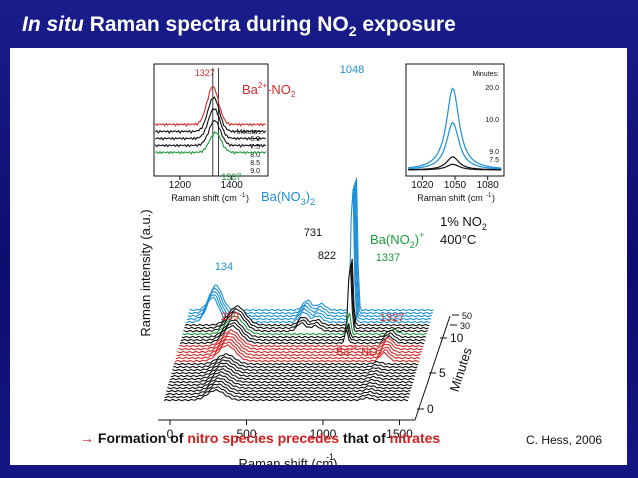 The height and width of the screenshot is (478, 638). I want to click on caption-highlight2: nitrates, so click(415, 438).